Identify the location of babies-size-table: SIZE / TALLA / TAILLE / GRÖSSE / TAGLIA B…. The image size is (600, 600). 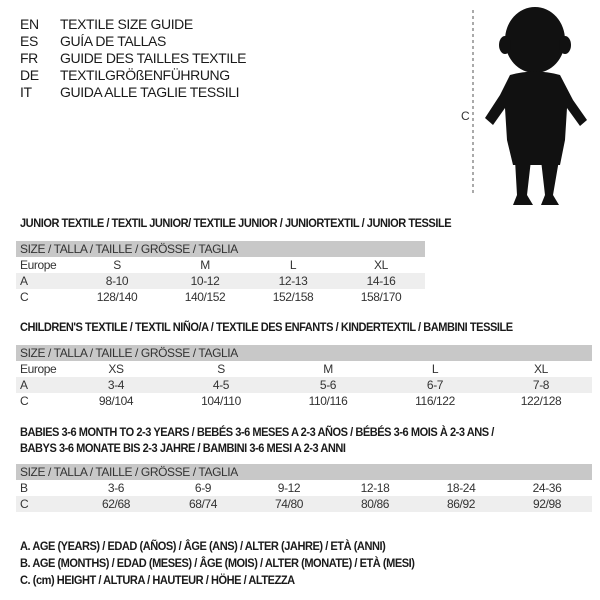
(304, 488).